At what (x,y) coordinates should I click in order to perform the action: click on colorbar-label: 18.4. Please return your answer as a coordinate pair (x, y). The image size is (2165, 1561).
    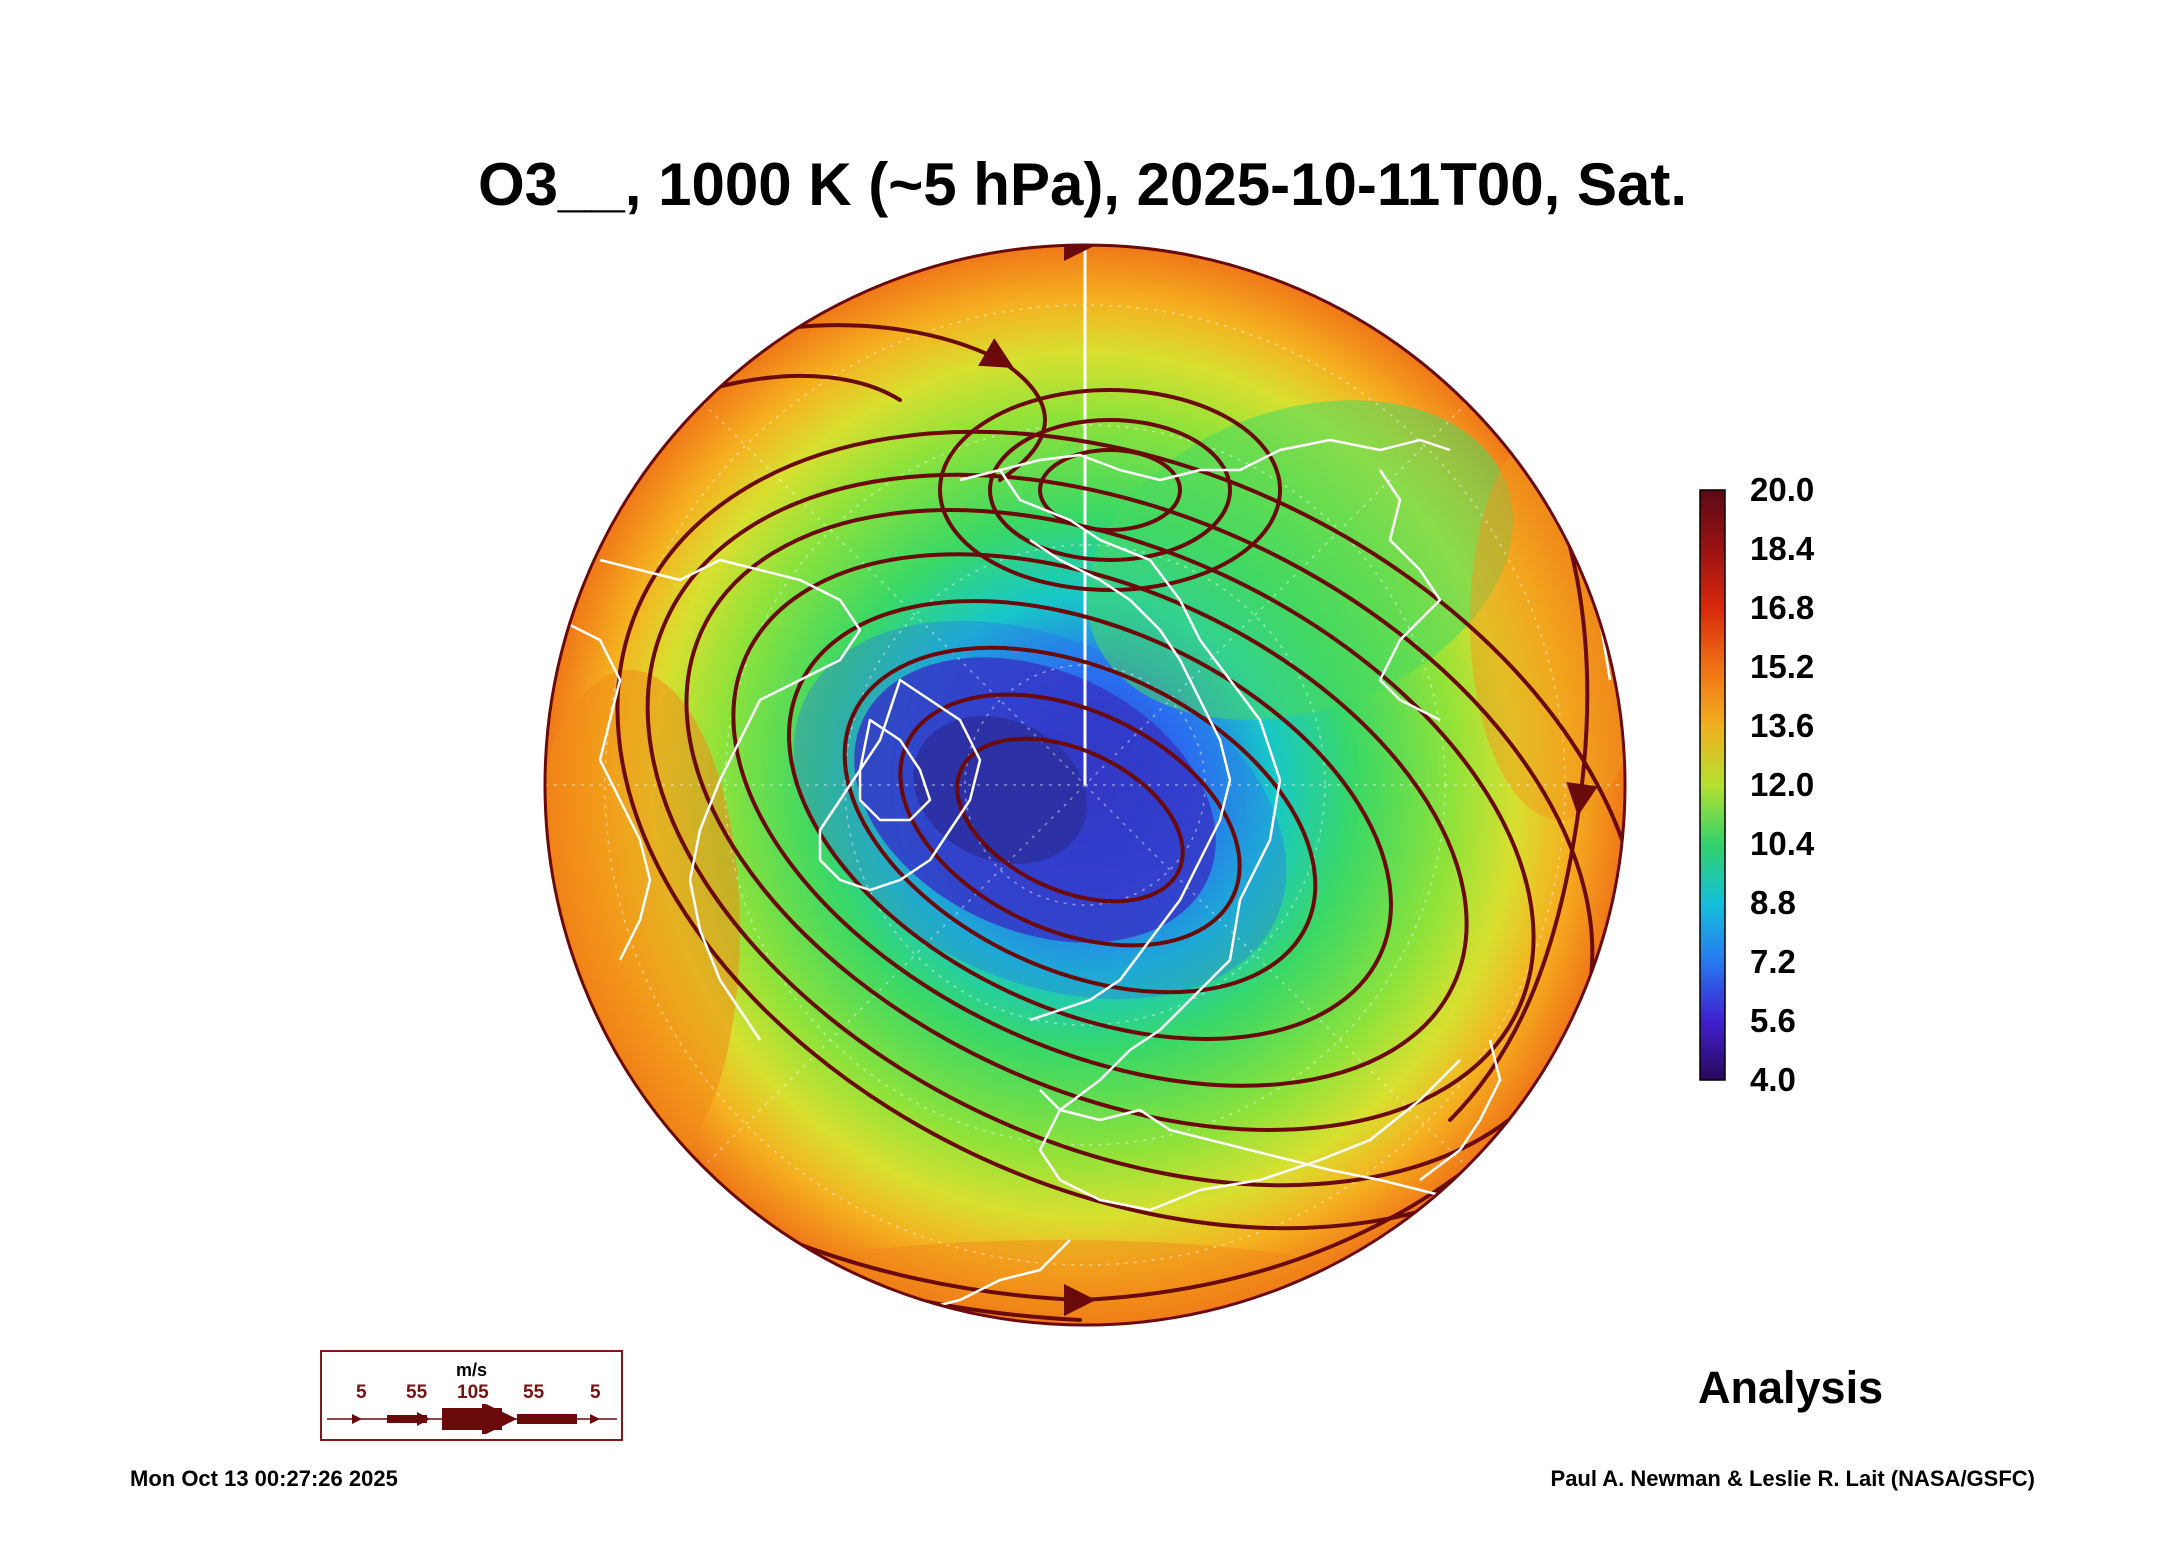
    Looking at the image, I should click on (1782, 548).